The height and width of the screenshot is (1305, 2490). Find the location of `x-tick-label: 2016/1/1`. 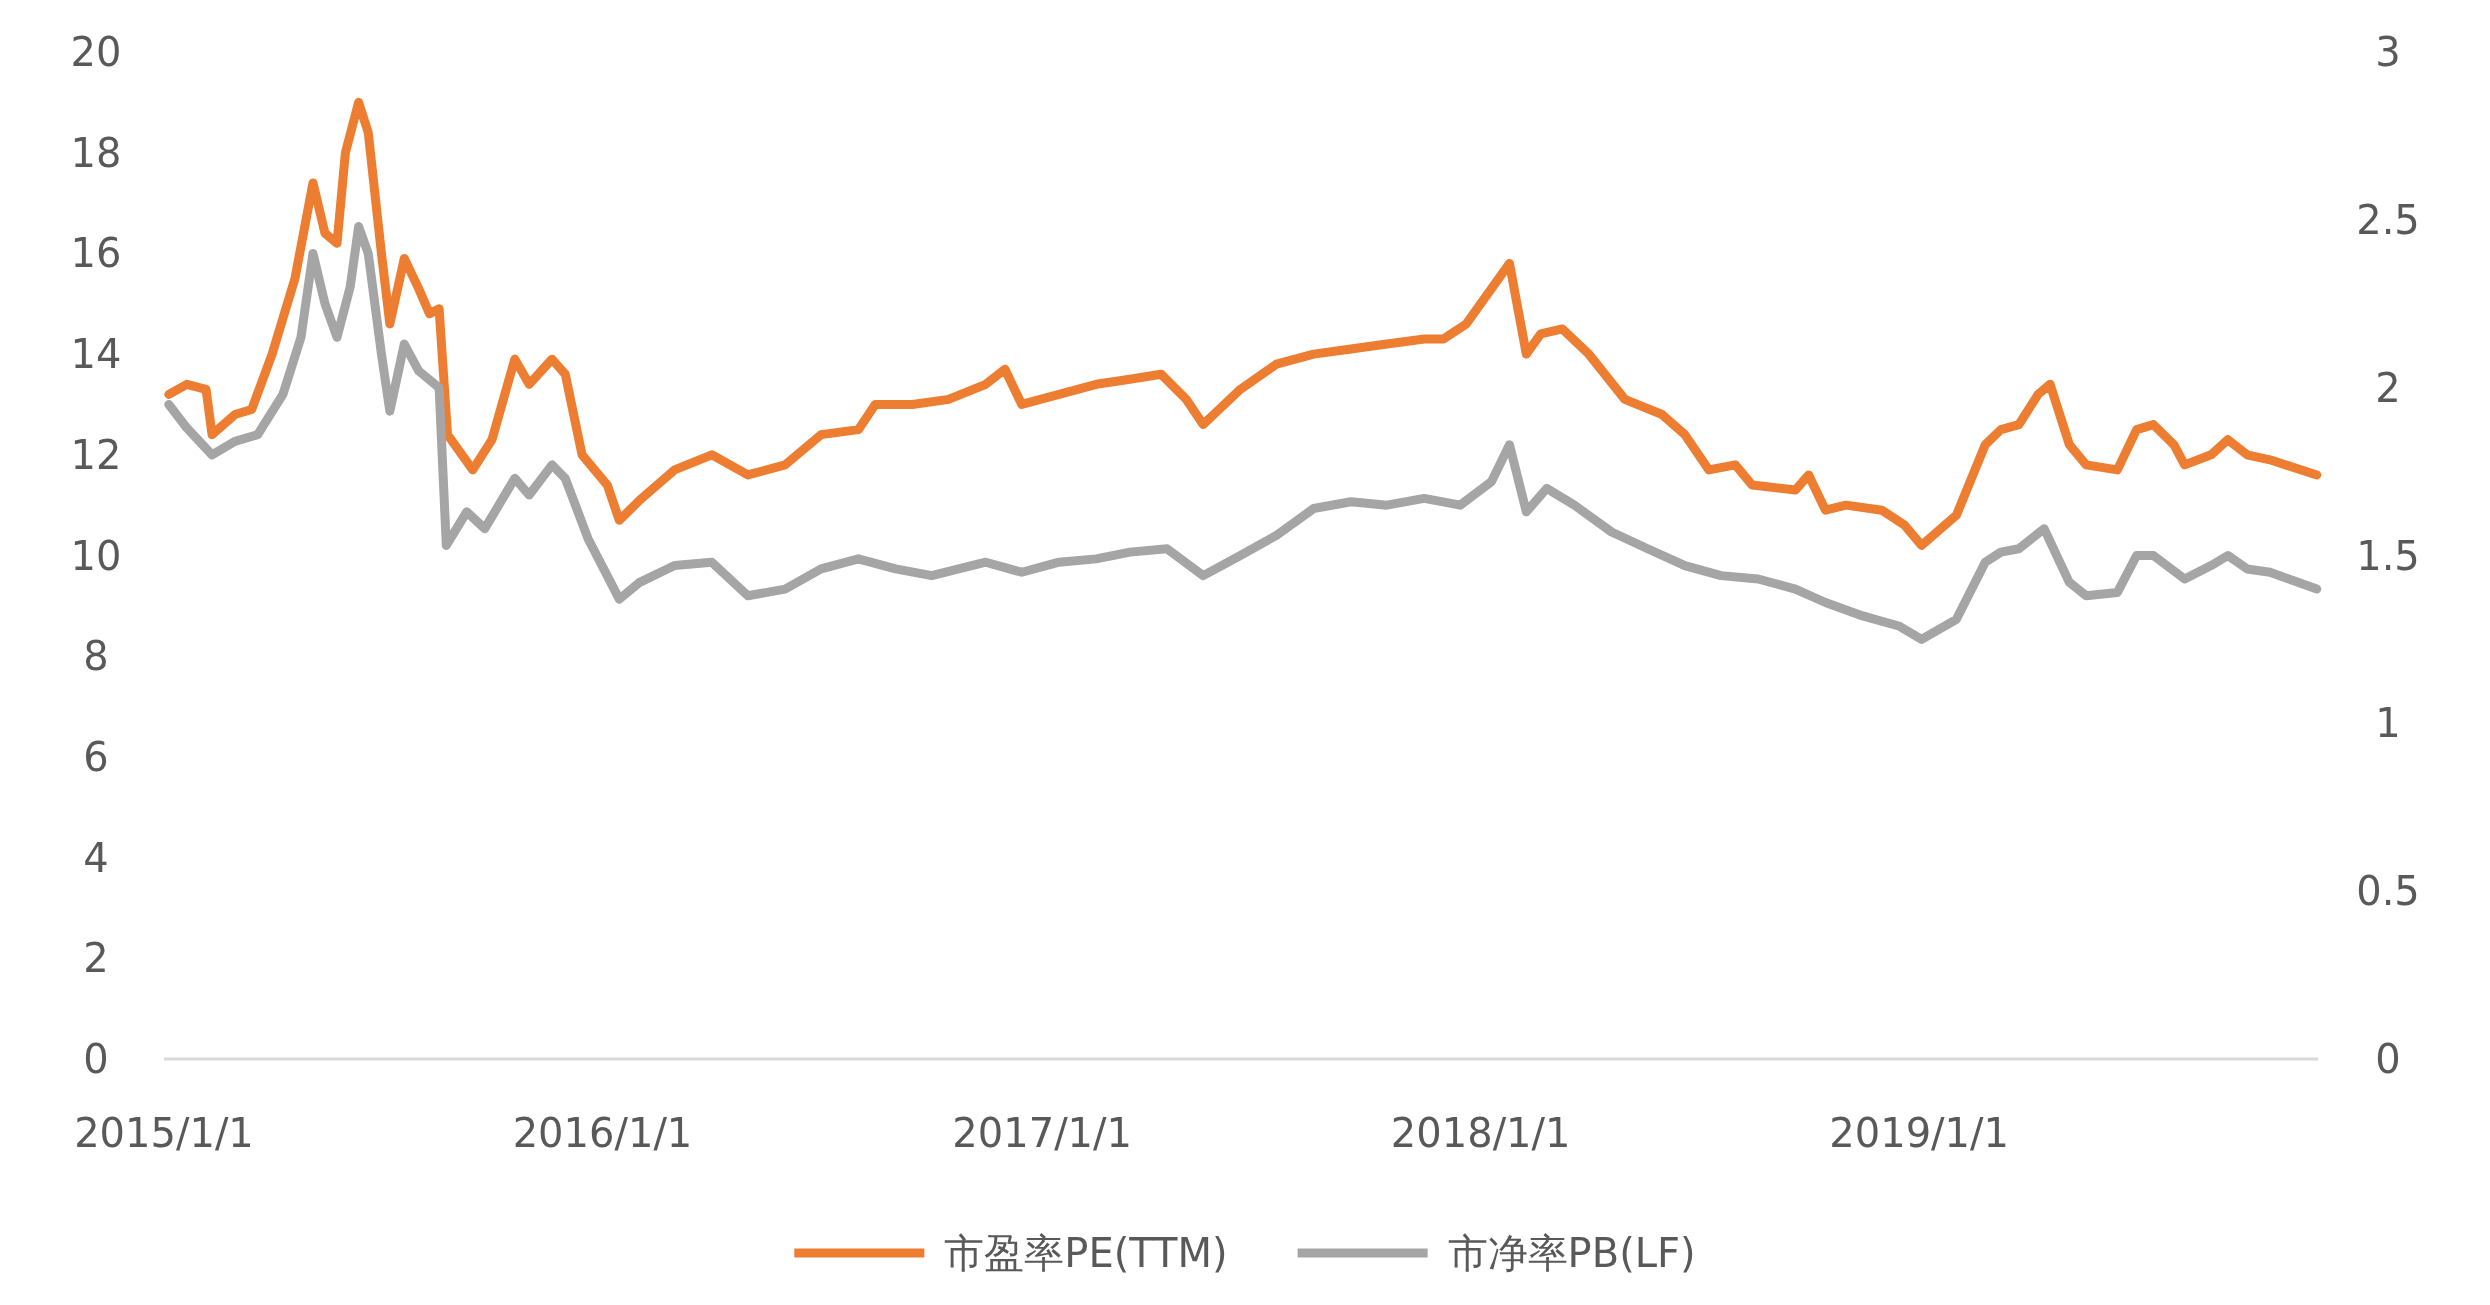

x-tick-label: 2016/1/1 is located at coordinates (602, 1133).